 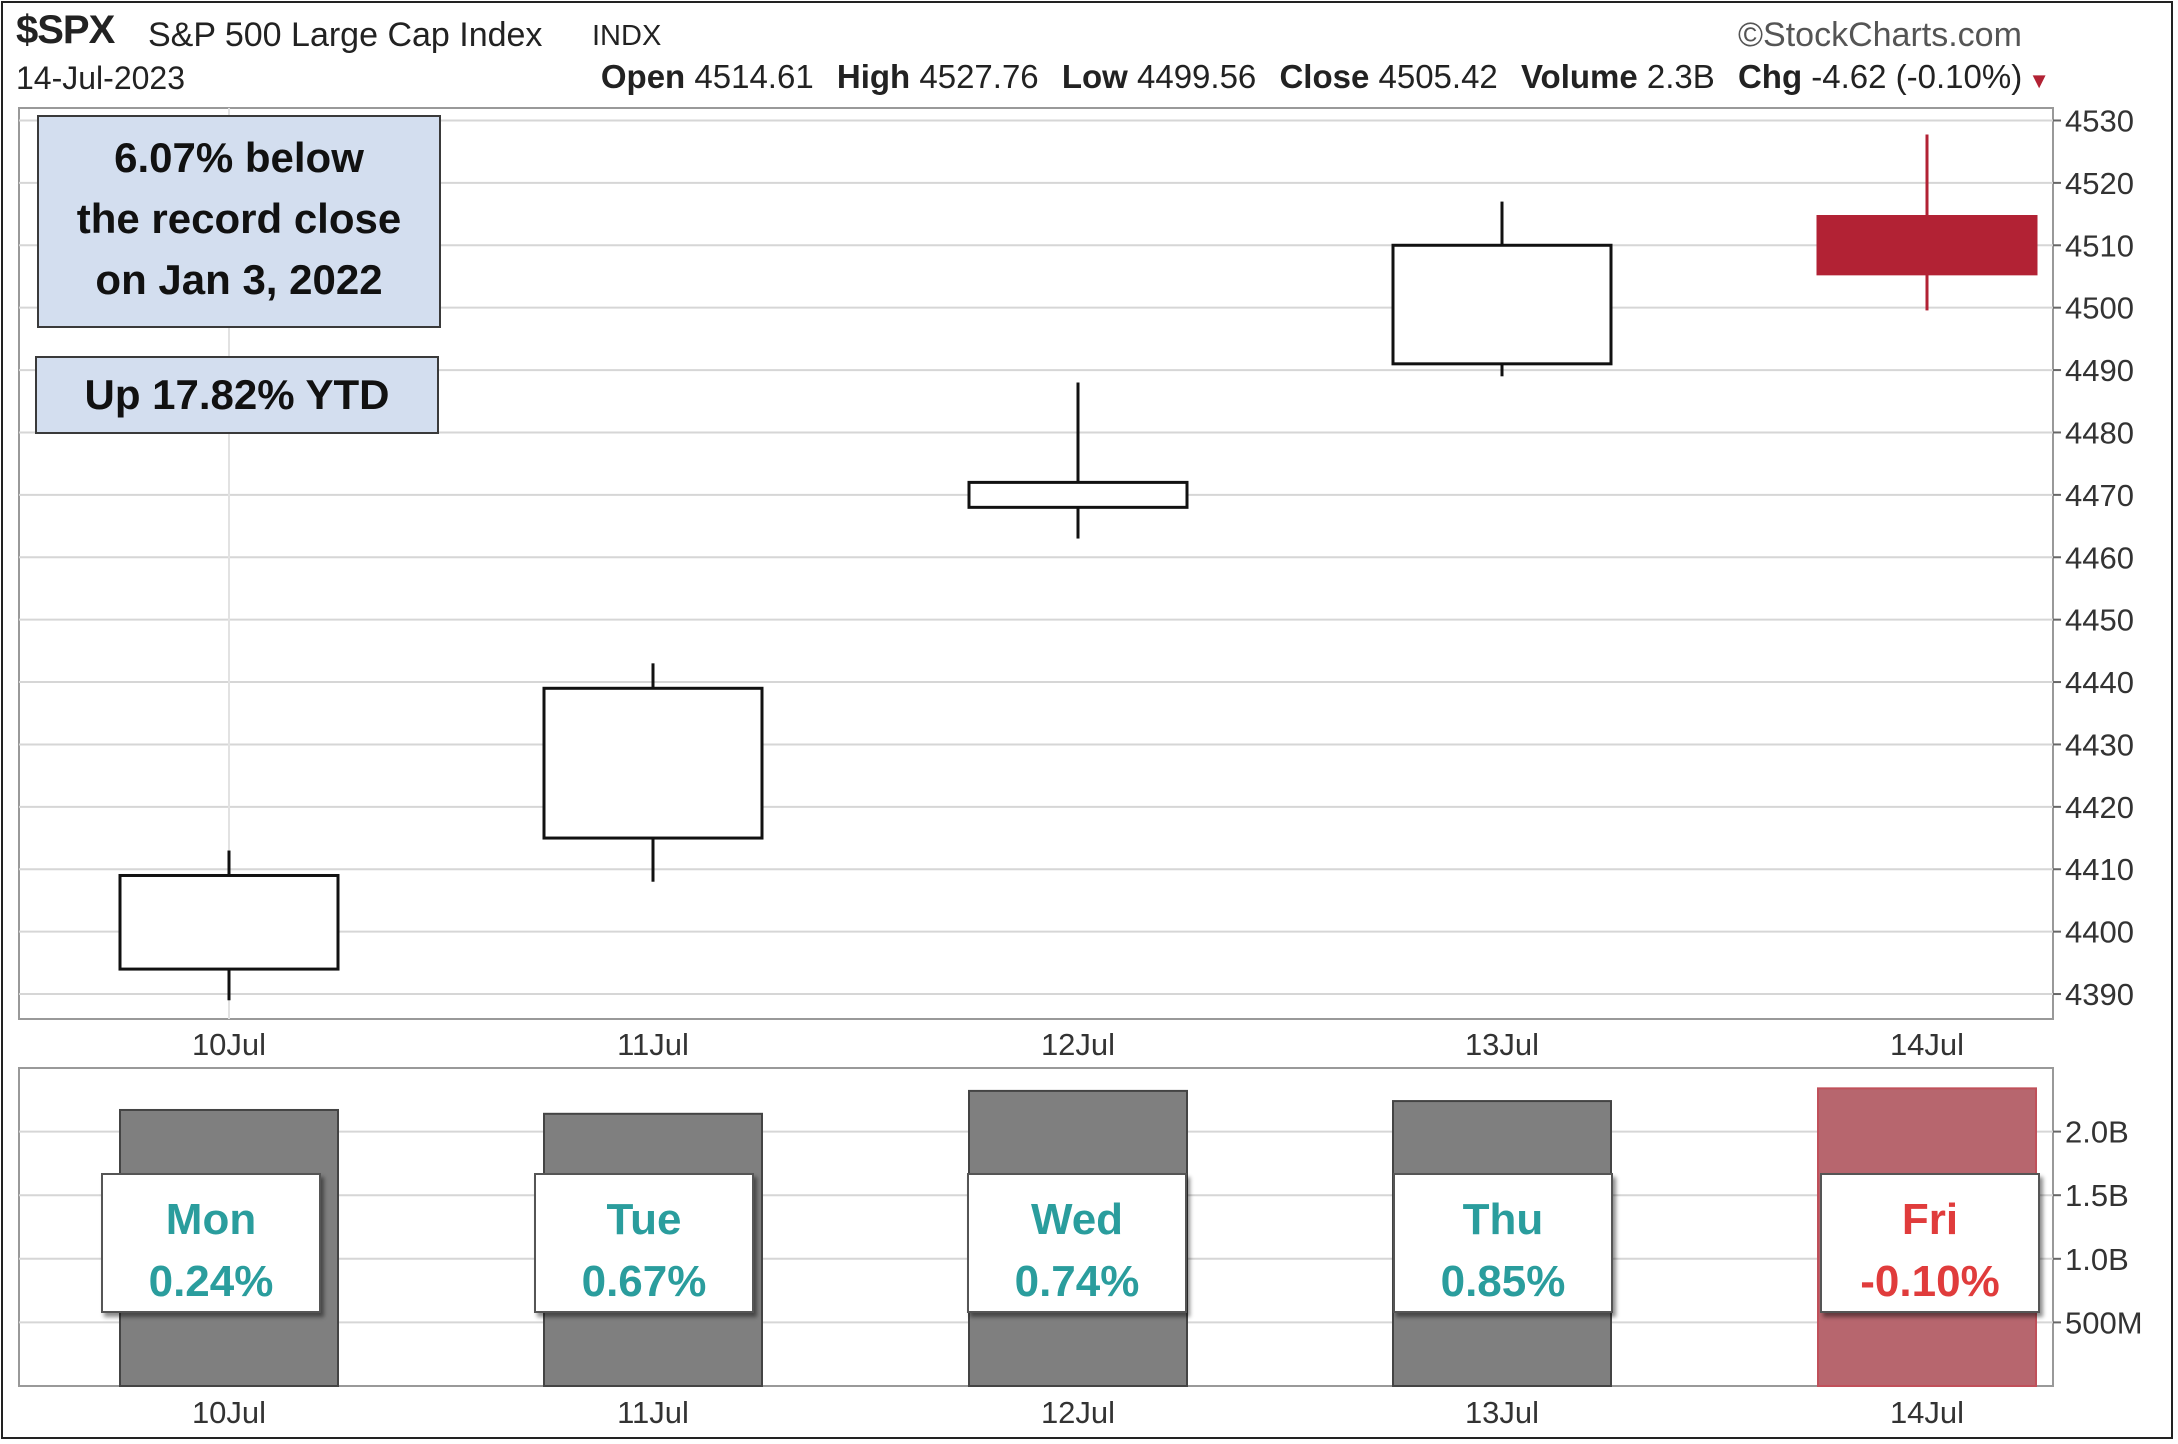 I want to click on price-tick-label: 4470, so click(x=2099, y=495).